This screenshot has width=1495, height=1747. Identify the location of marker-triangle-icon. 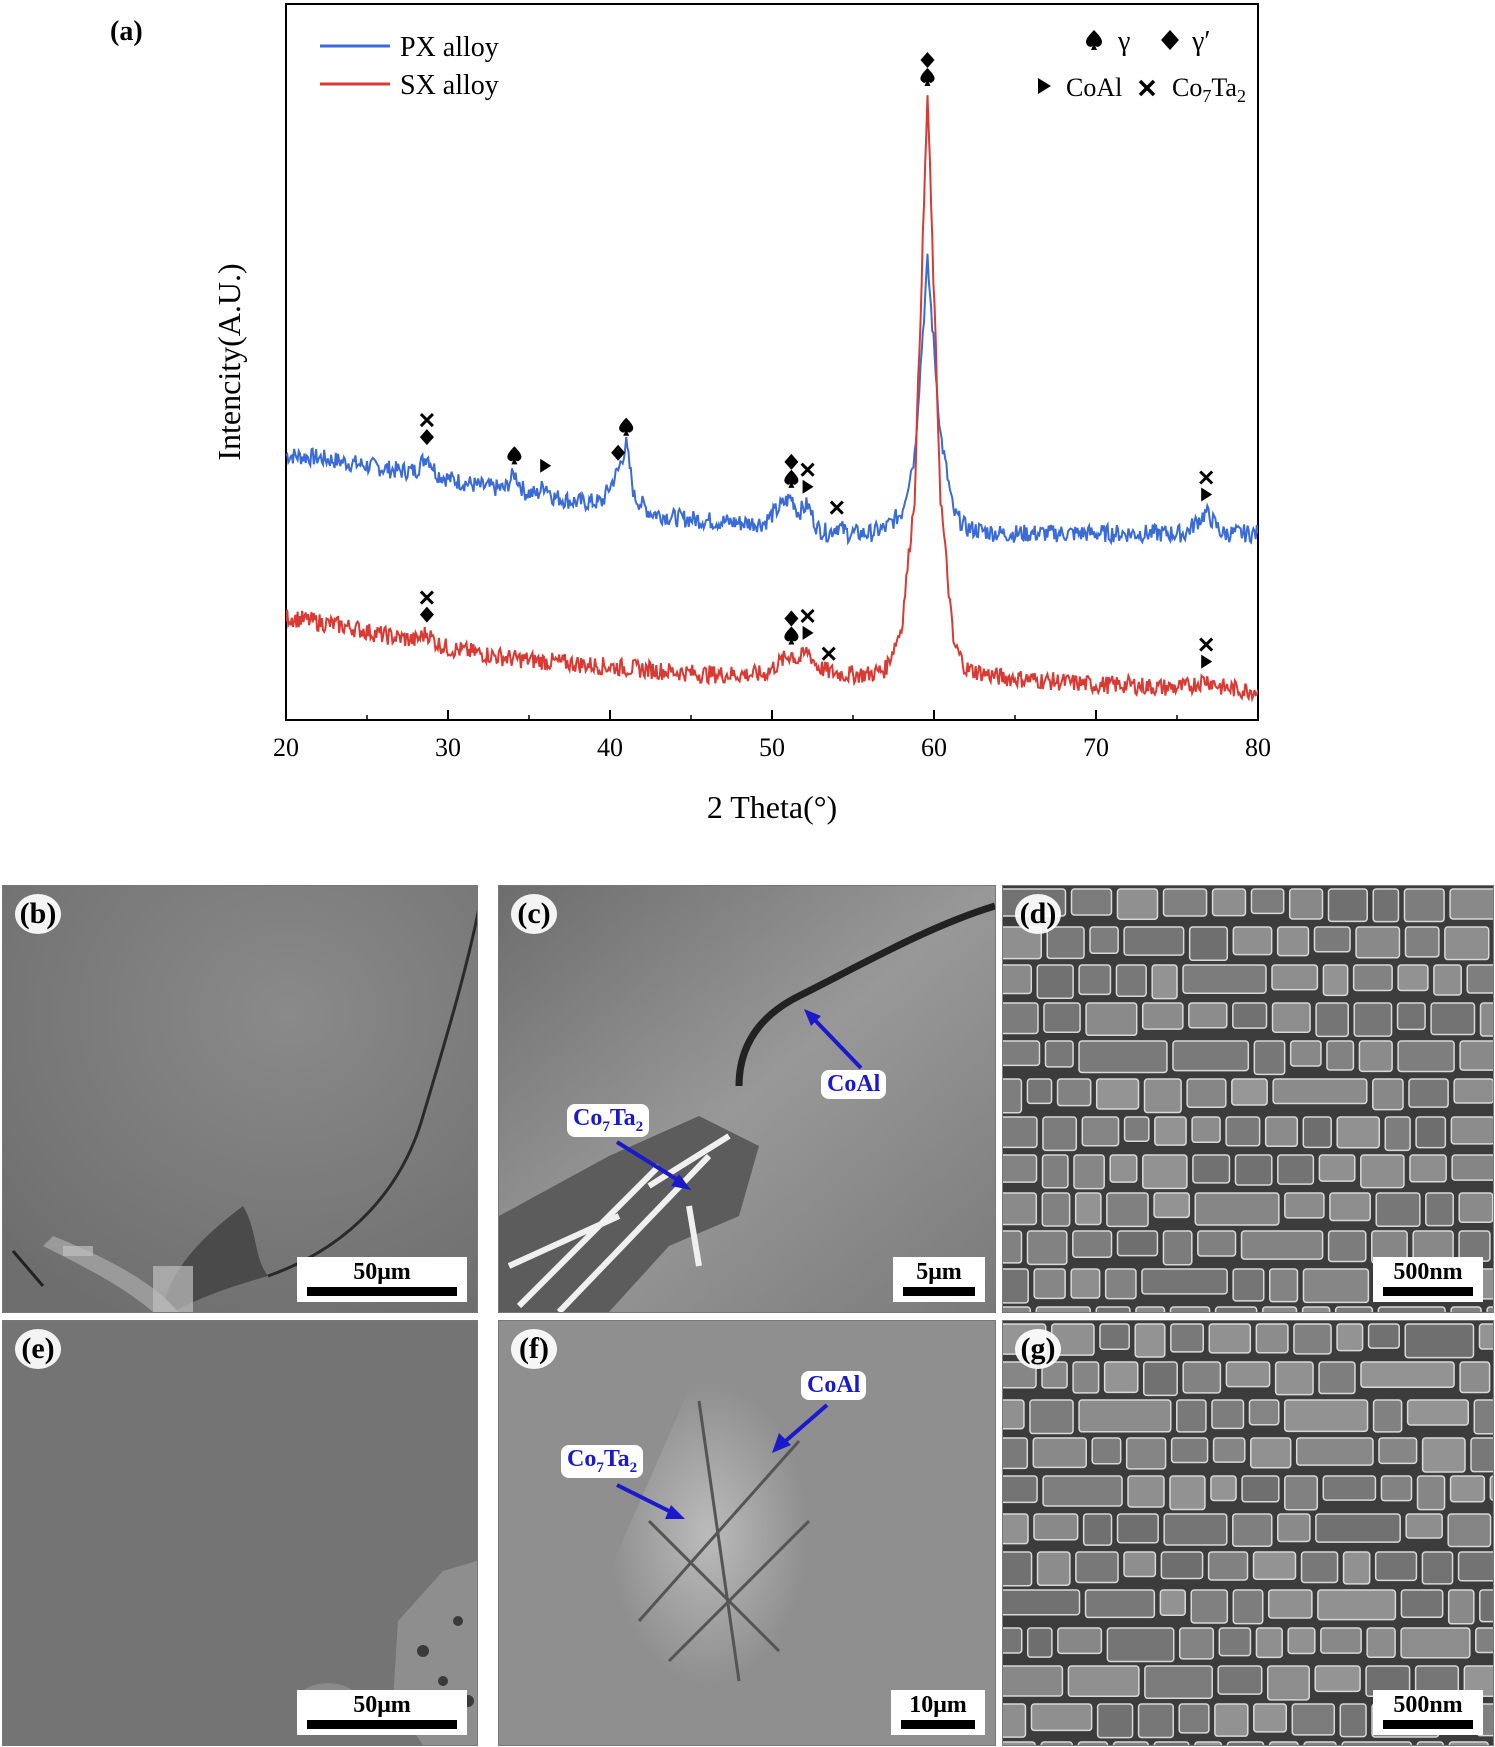
(808, 486).